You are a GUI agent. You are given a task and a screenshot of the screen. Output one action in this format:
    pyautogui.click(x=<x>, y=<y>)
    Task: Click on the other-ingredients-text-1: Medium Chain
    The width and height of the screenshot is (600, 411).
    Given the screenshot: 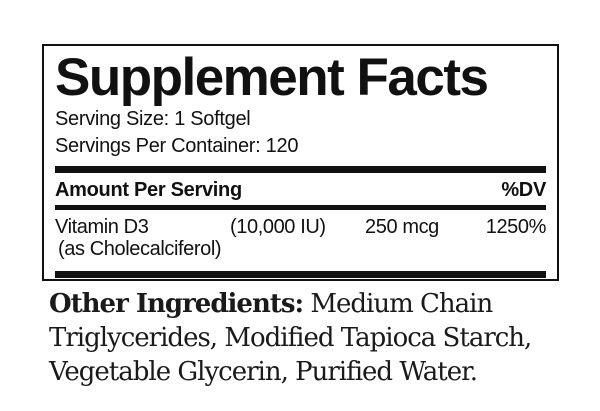 What is the action you would take?
    pyautogui.click(x=398, y=304)
    